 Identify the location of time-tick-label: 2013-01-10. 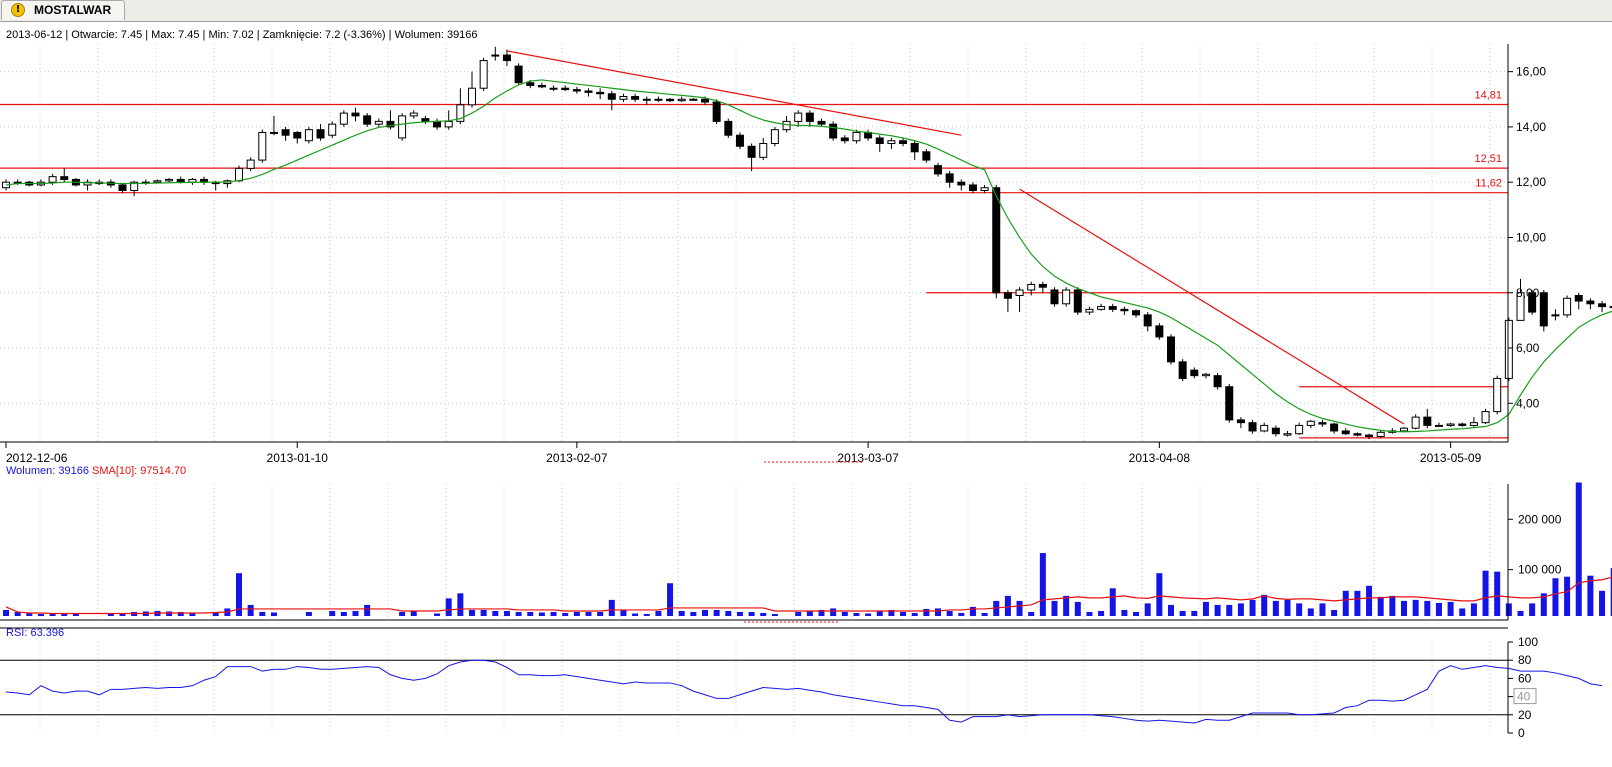
(298, 458).